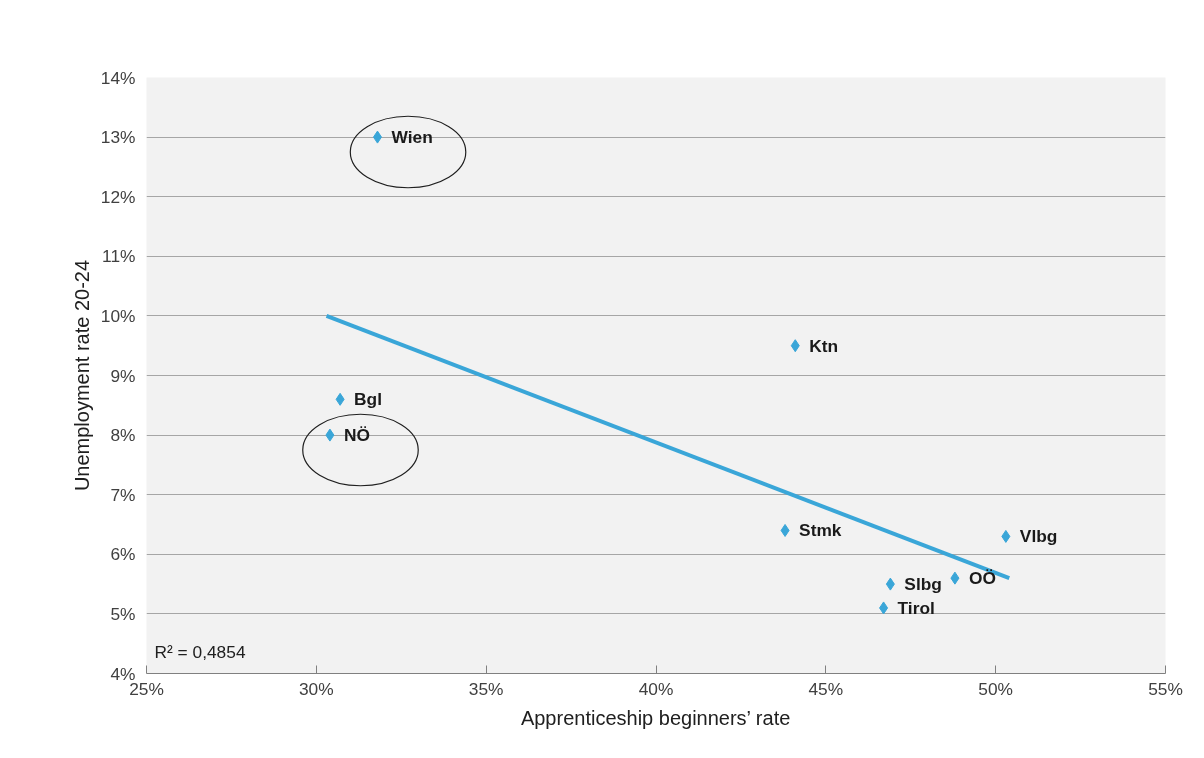  Describe the element at coordinates (356, 435) in the screenshot. I see `annotation: NÖ` at that location.